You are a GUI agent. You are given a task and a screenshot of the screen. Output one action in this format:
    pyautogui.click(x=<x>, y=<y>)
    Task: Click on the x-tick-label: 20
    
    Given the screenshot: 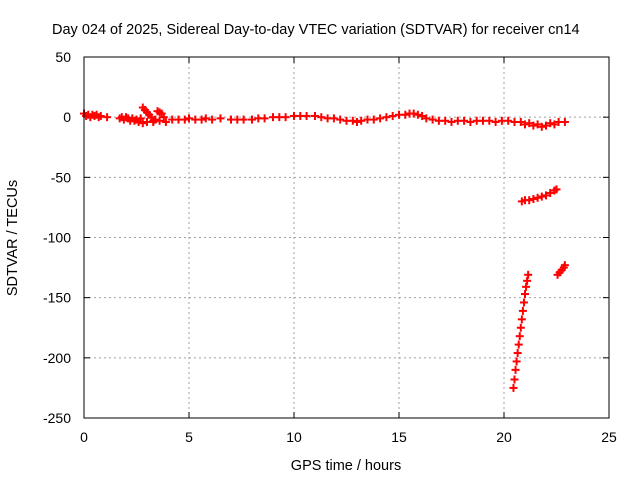 What is the action you would take?
    pyautogui.click(x=504, y=437)
    